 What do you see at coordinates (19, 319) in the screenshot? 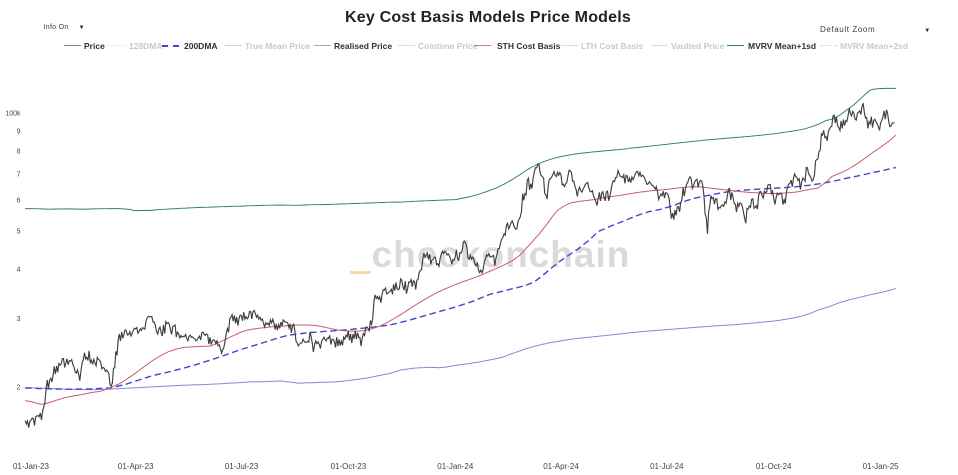
I see `svg-text: 3` at bounding box center [19, 319].